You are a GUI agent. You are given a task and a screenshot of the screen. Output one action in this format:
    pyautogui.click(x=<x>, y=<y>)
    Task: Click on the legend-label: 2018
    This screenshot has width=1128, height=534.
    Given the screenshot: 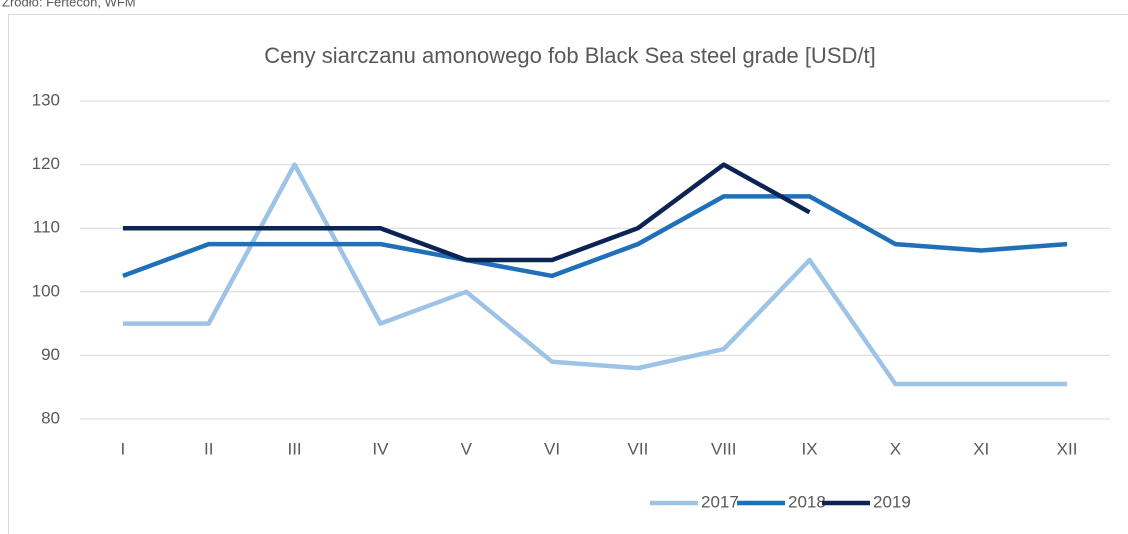 What is the action you would take?
    pyautogui.click(x=807, y=501)
    